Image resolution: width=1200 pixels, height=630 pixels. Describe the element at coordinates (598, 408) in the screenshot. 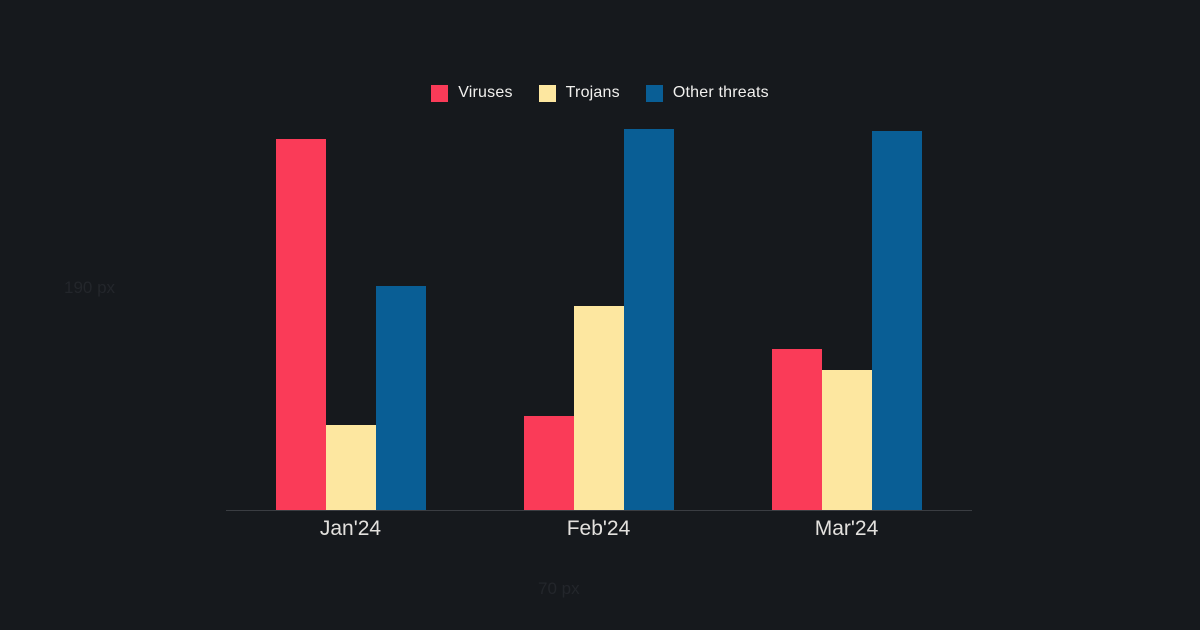

I see `bar-trojans-feb24` at that location.